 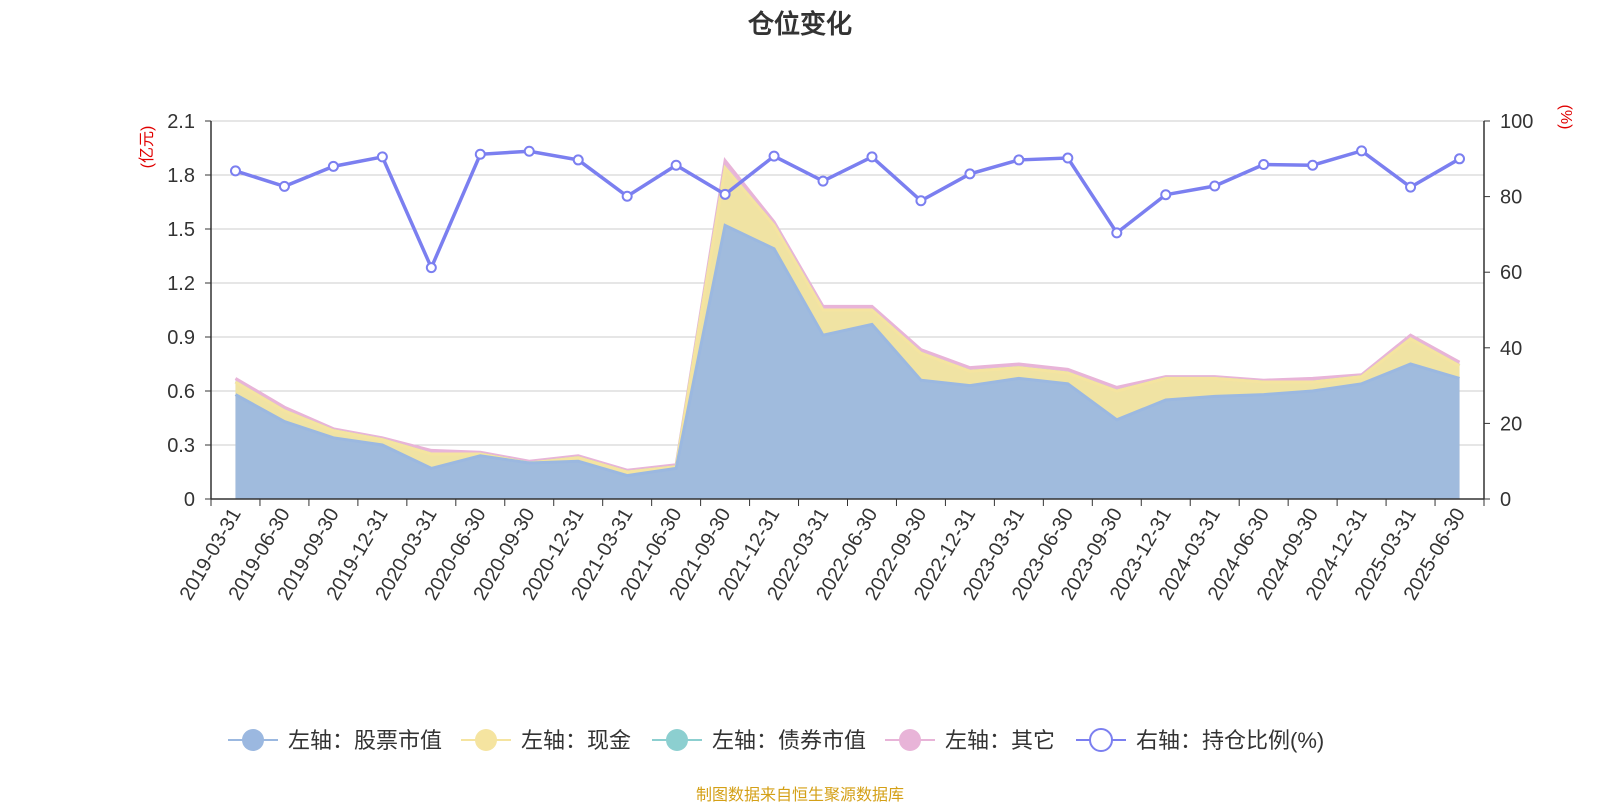 I want to click on right-axis-tick-label: 0, so click(x=1505, y=500).